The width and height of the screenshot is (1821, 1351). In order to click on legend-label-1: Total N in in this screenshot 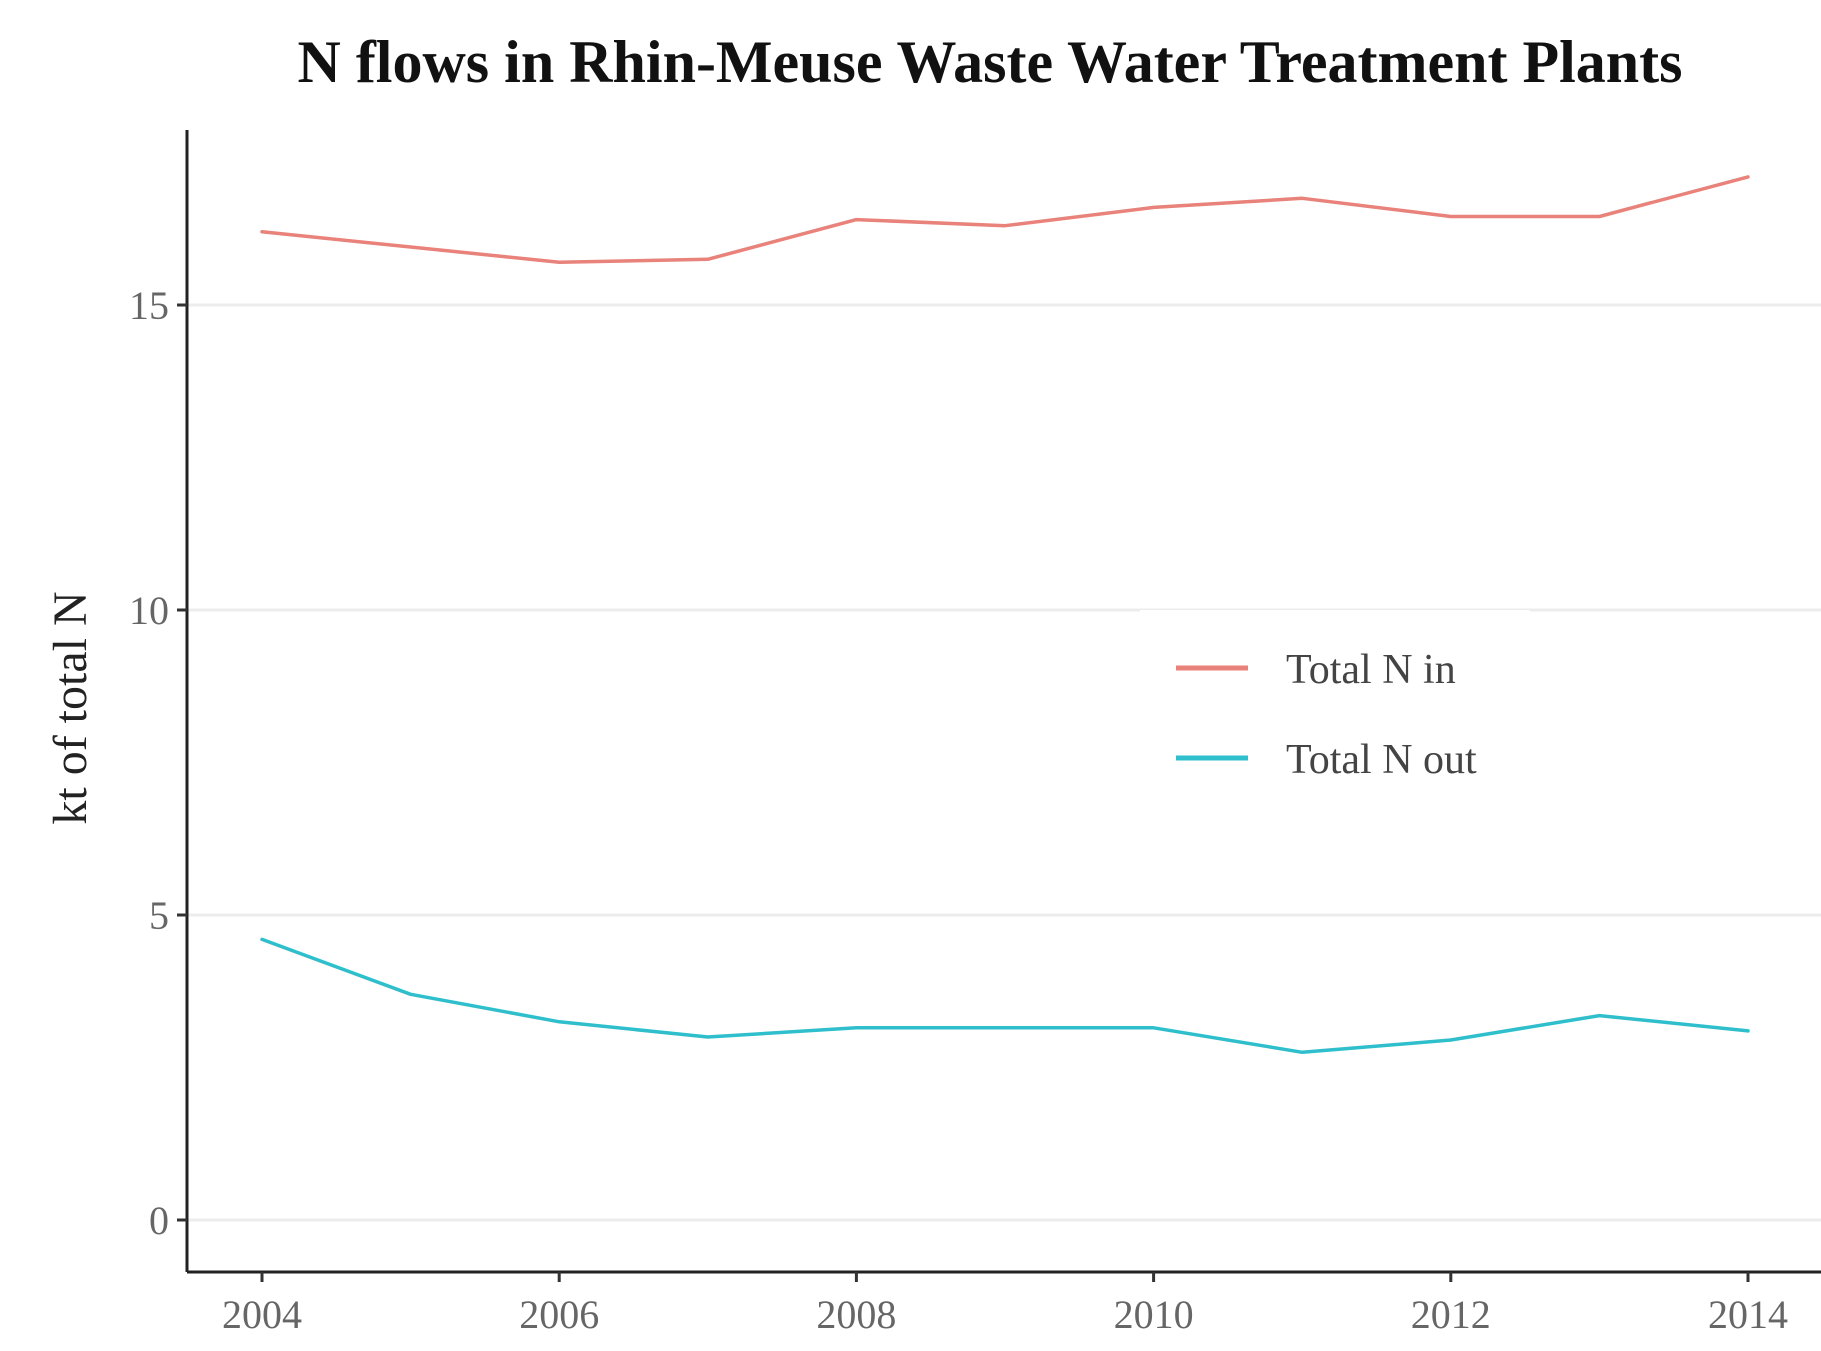, I will do `click(1371, 670)`.